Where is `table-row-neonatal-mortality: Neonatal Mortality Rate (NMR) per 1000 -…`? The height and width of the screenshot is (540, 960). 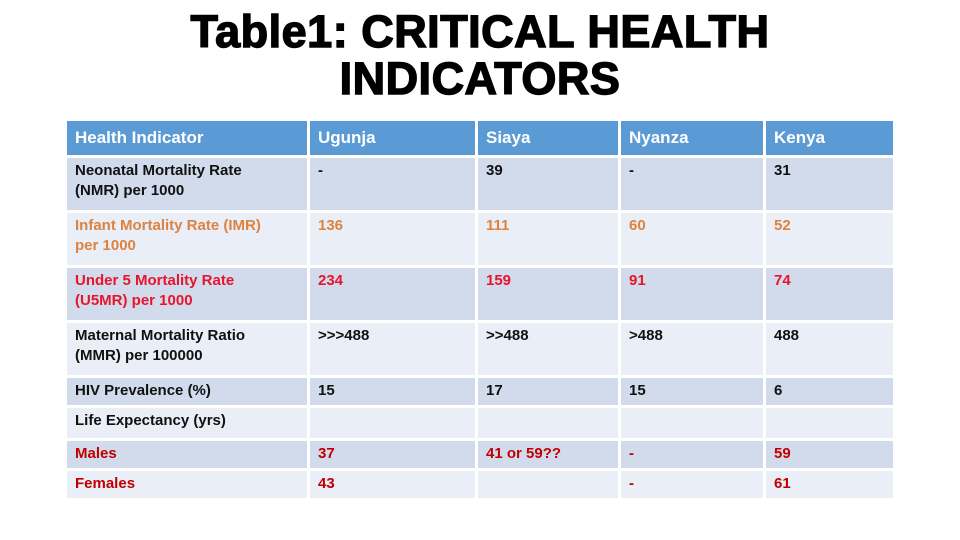
table-row-neonatal-mortality: Neonatal Mortality Rate (NMR) per 1000 -… is located at coordinates (480, 184).